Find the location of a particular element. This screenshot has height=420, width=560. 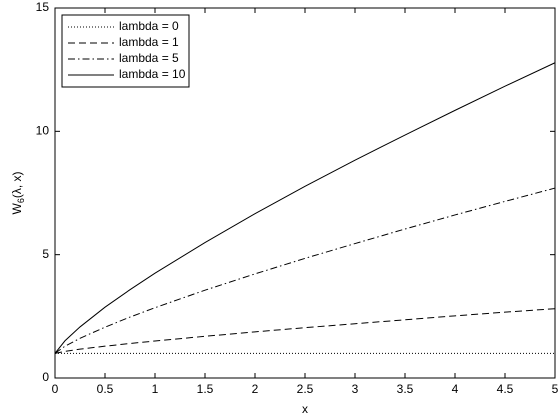

y-tick-label: 0 is located at coordinates (45, 377).